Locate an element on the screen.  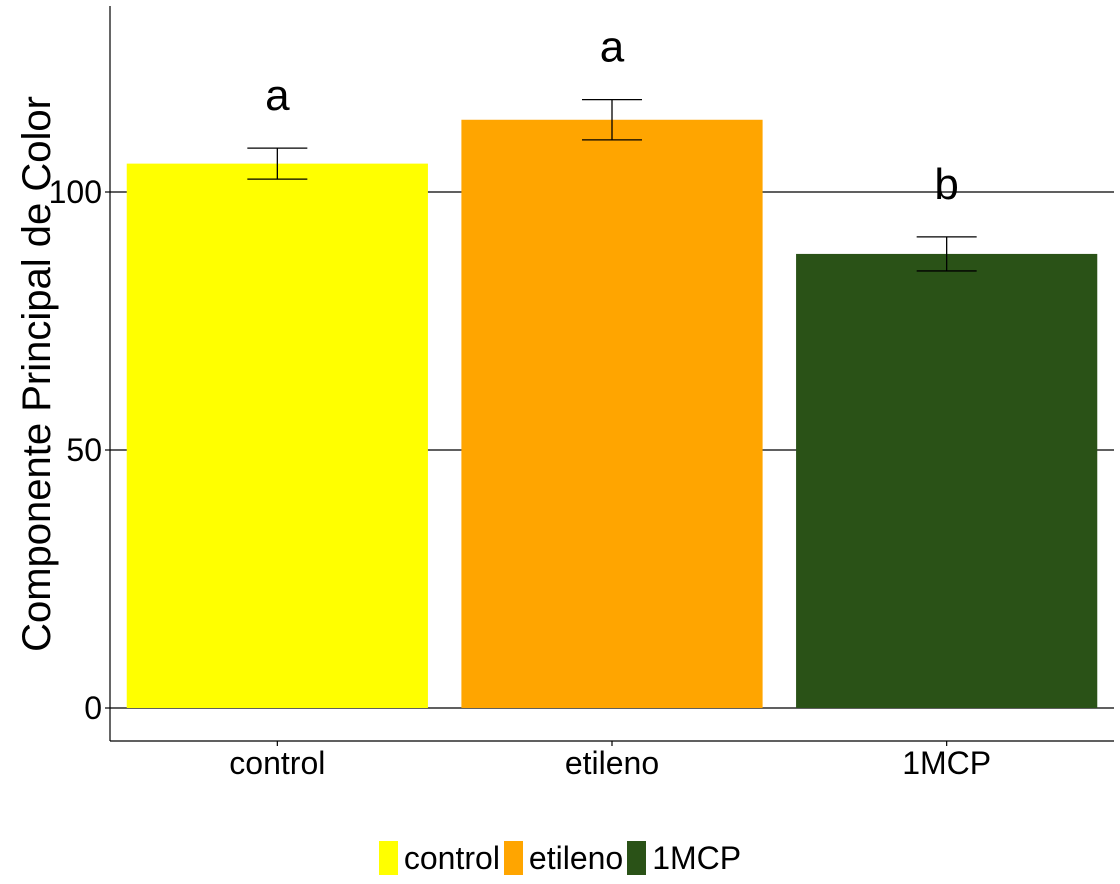
legend-item-control: control is located at coordinates (439, 858).